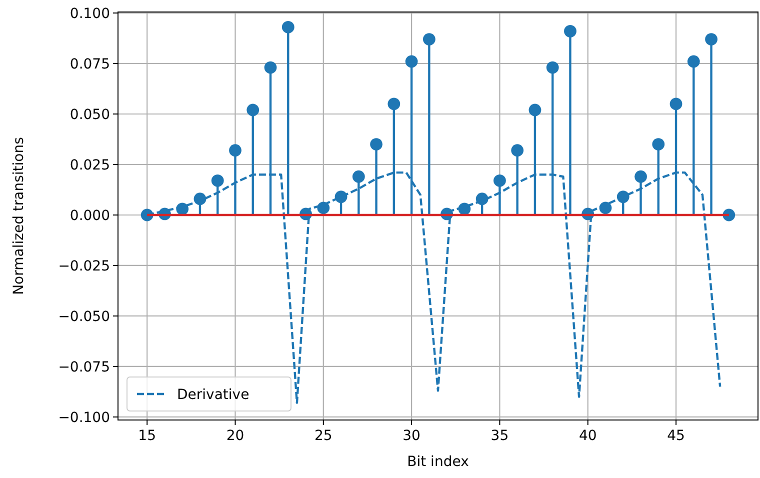 This screenshot has width=760, height=478. Describe the element at coordinates (90, 64) in the screenshot. I see `y-tick-label: 0.075` at that location.